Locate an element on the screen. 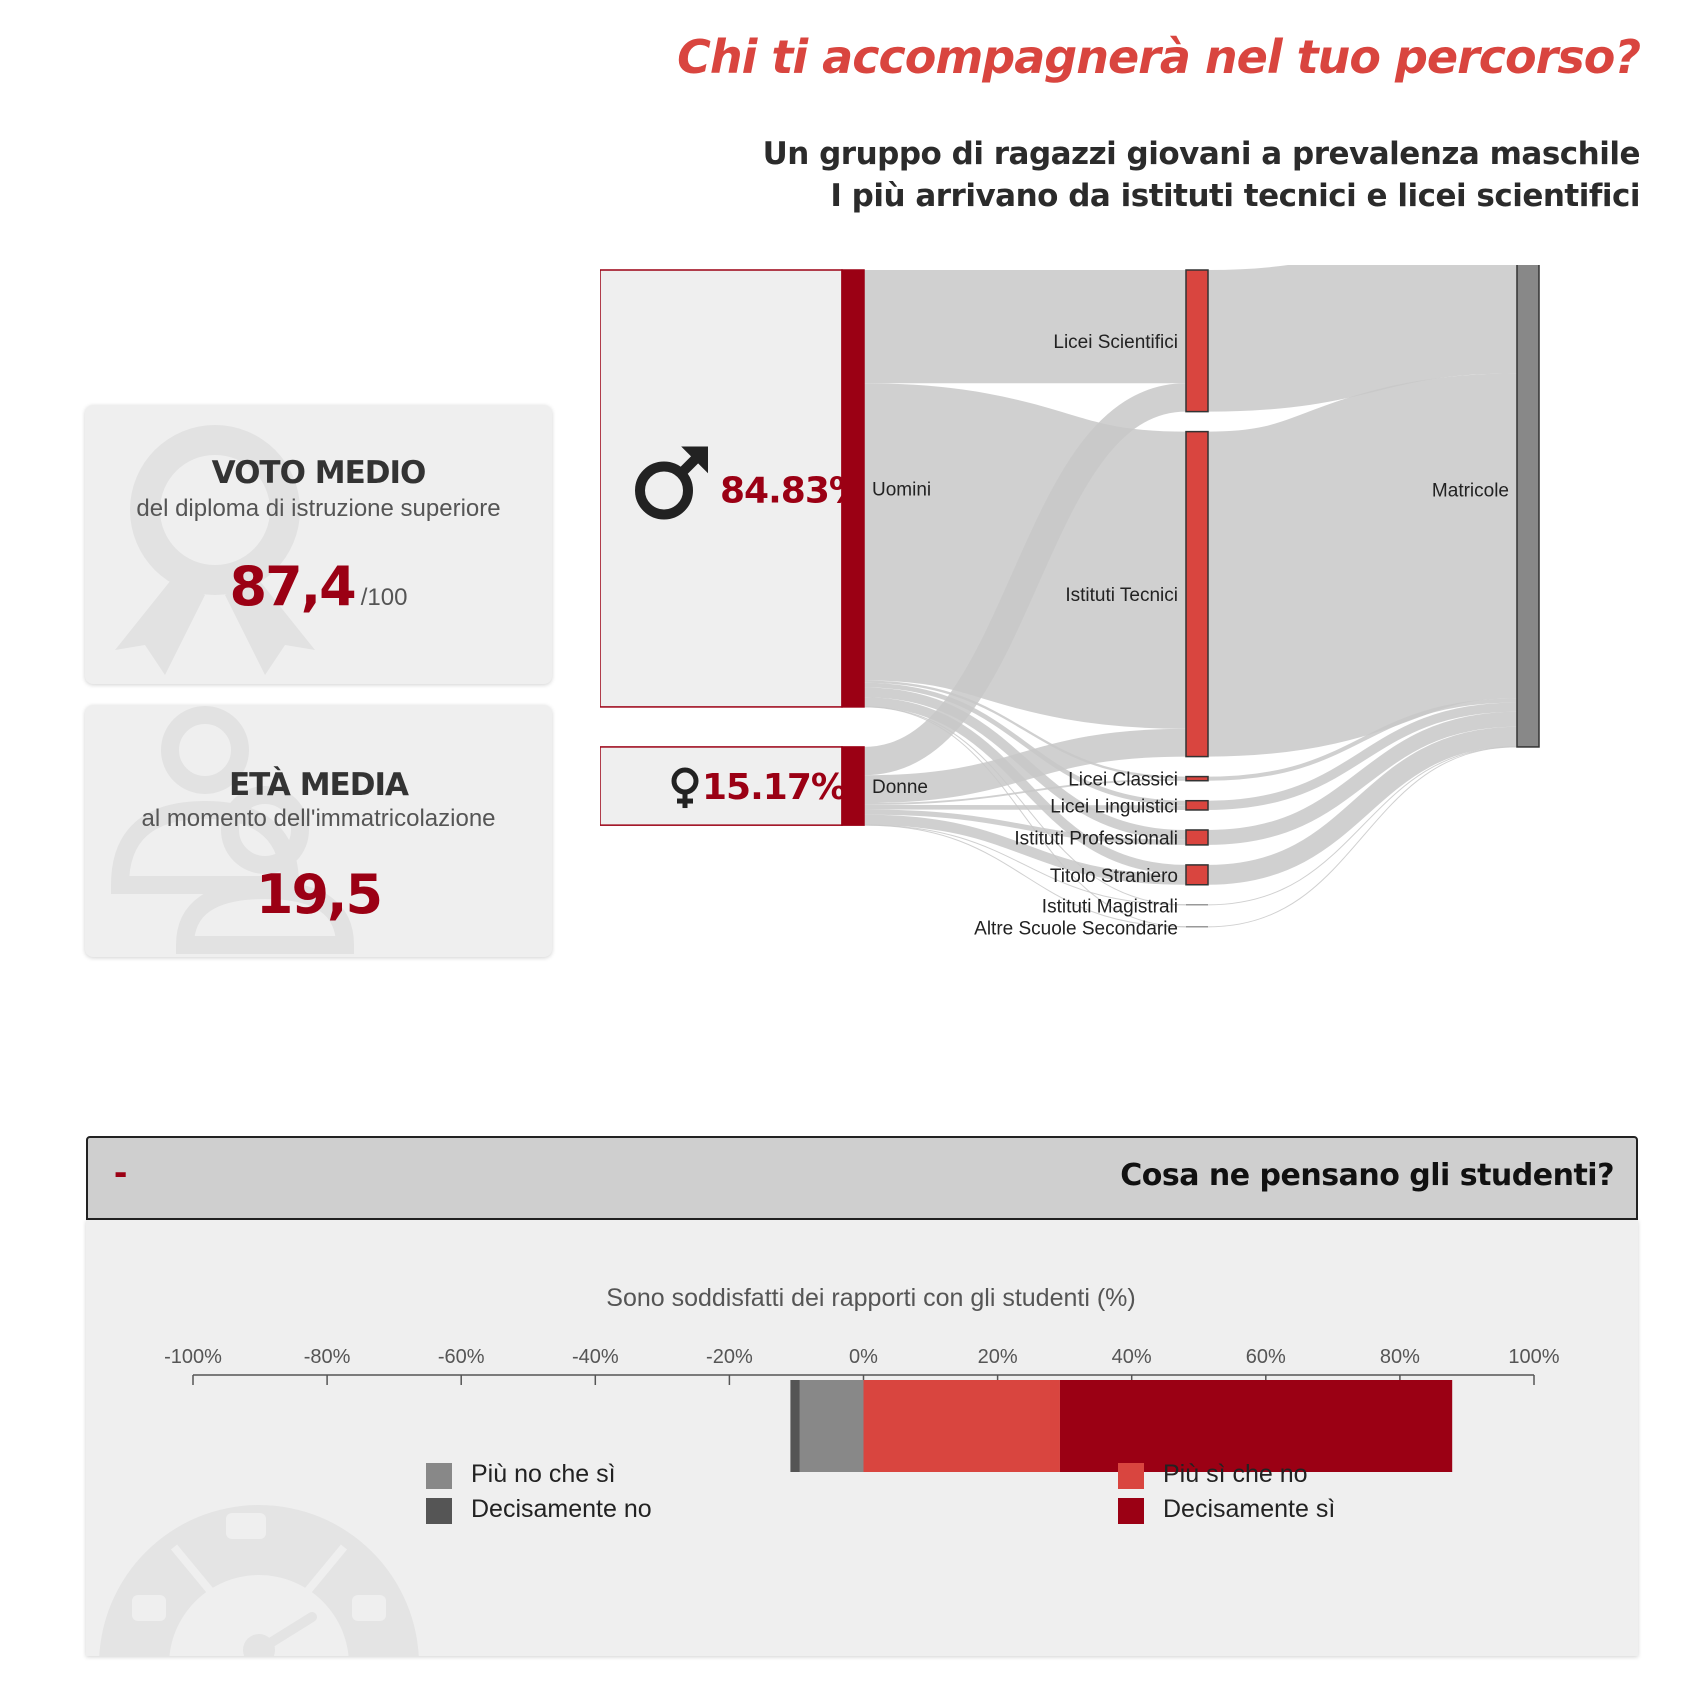  sankey-label-istituti-professionali: Istituti Professionali is located at coordinates (1096, 838).